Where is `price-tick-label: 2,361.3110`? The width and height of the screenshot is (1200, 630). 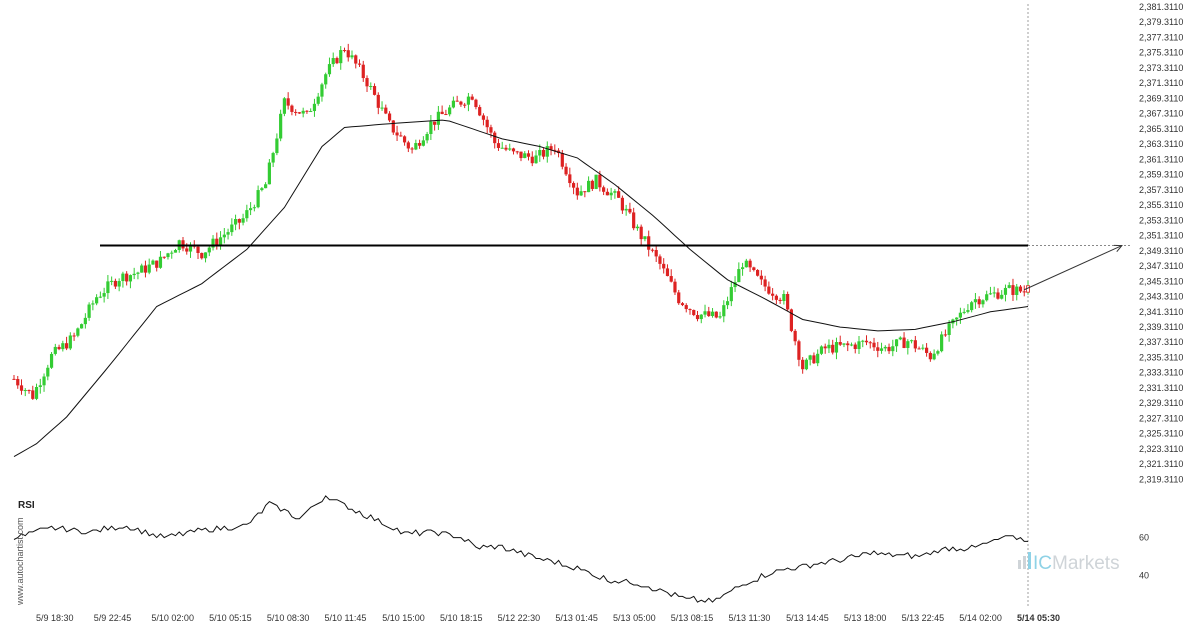 price-tick-label: 2,361.3110 is located at coordinates (1161, 159).